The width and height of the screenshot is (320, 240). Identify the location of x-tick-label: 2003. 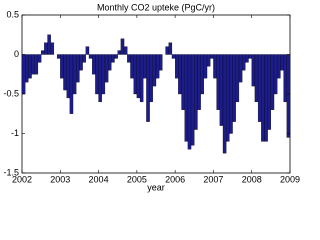
(60, 179).